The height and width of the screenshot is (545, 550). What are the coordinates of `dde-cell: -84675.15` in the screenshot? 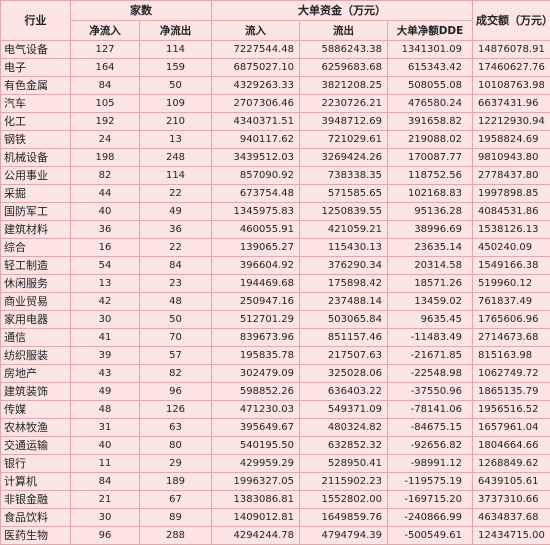 It's located at (430, 428).